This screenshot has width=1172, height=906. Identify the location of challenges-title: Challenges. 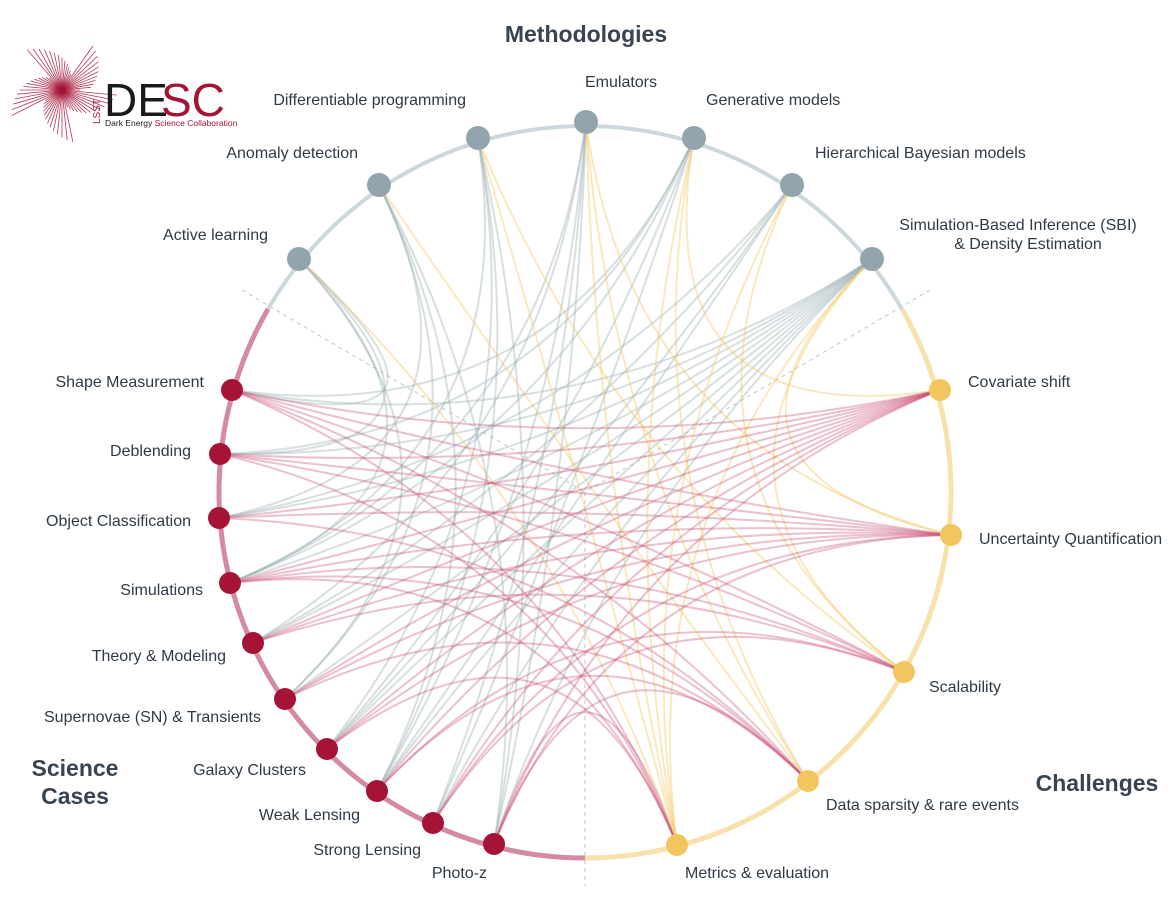
(1097, 783).